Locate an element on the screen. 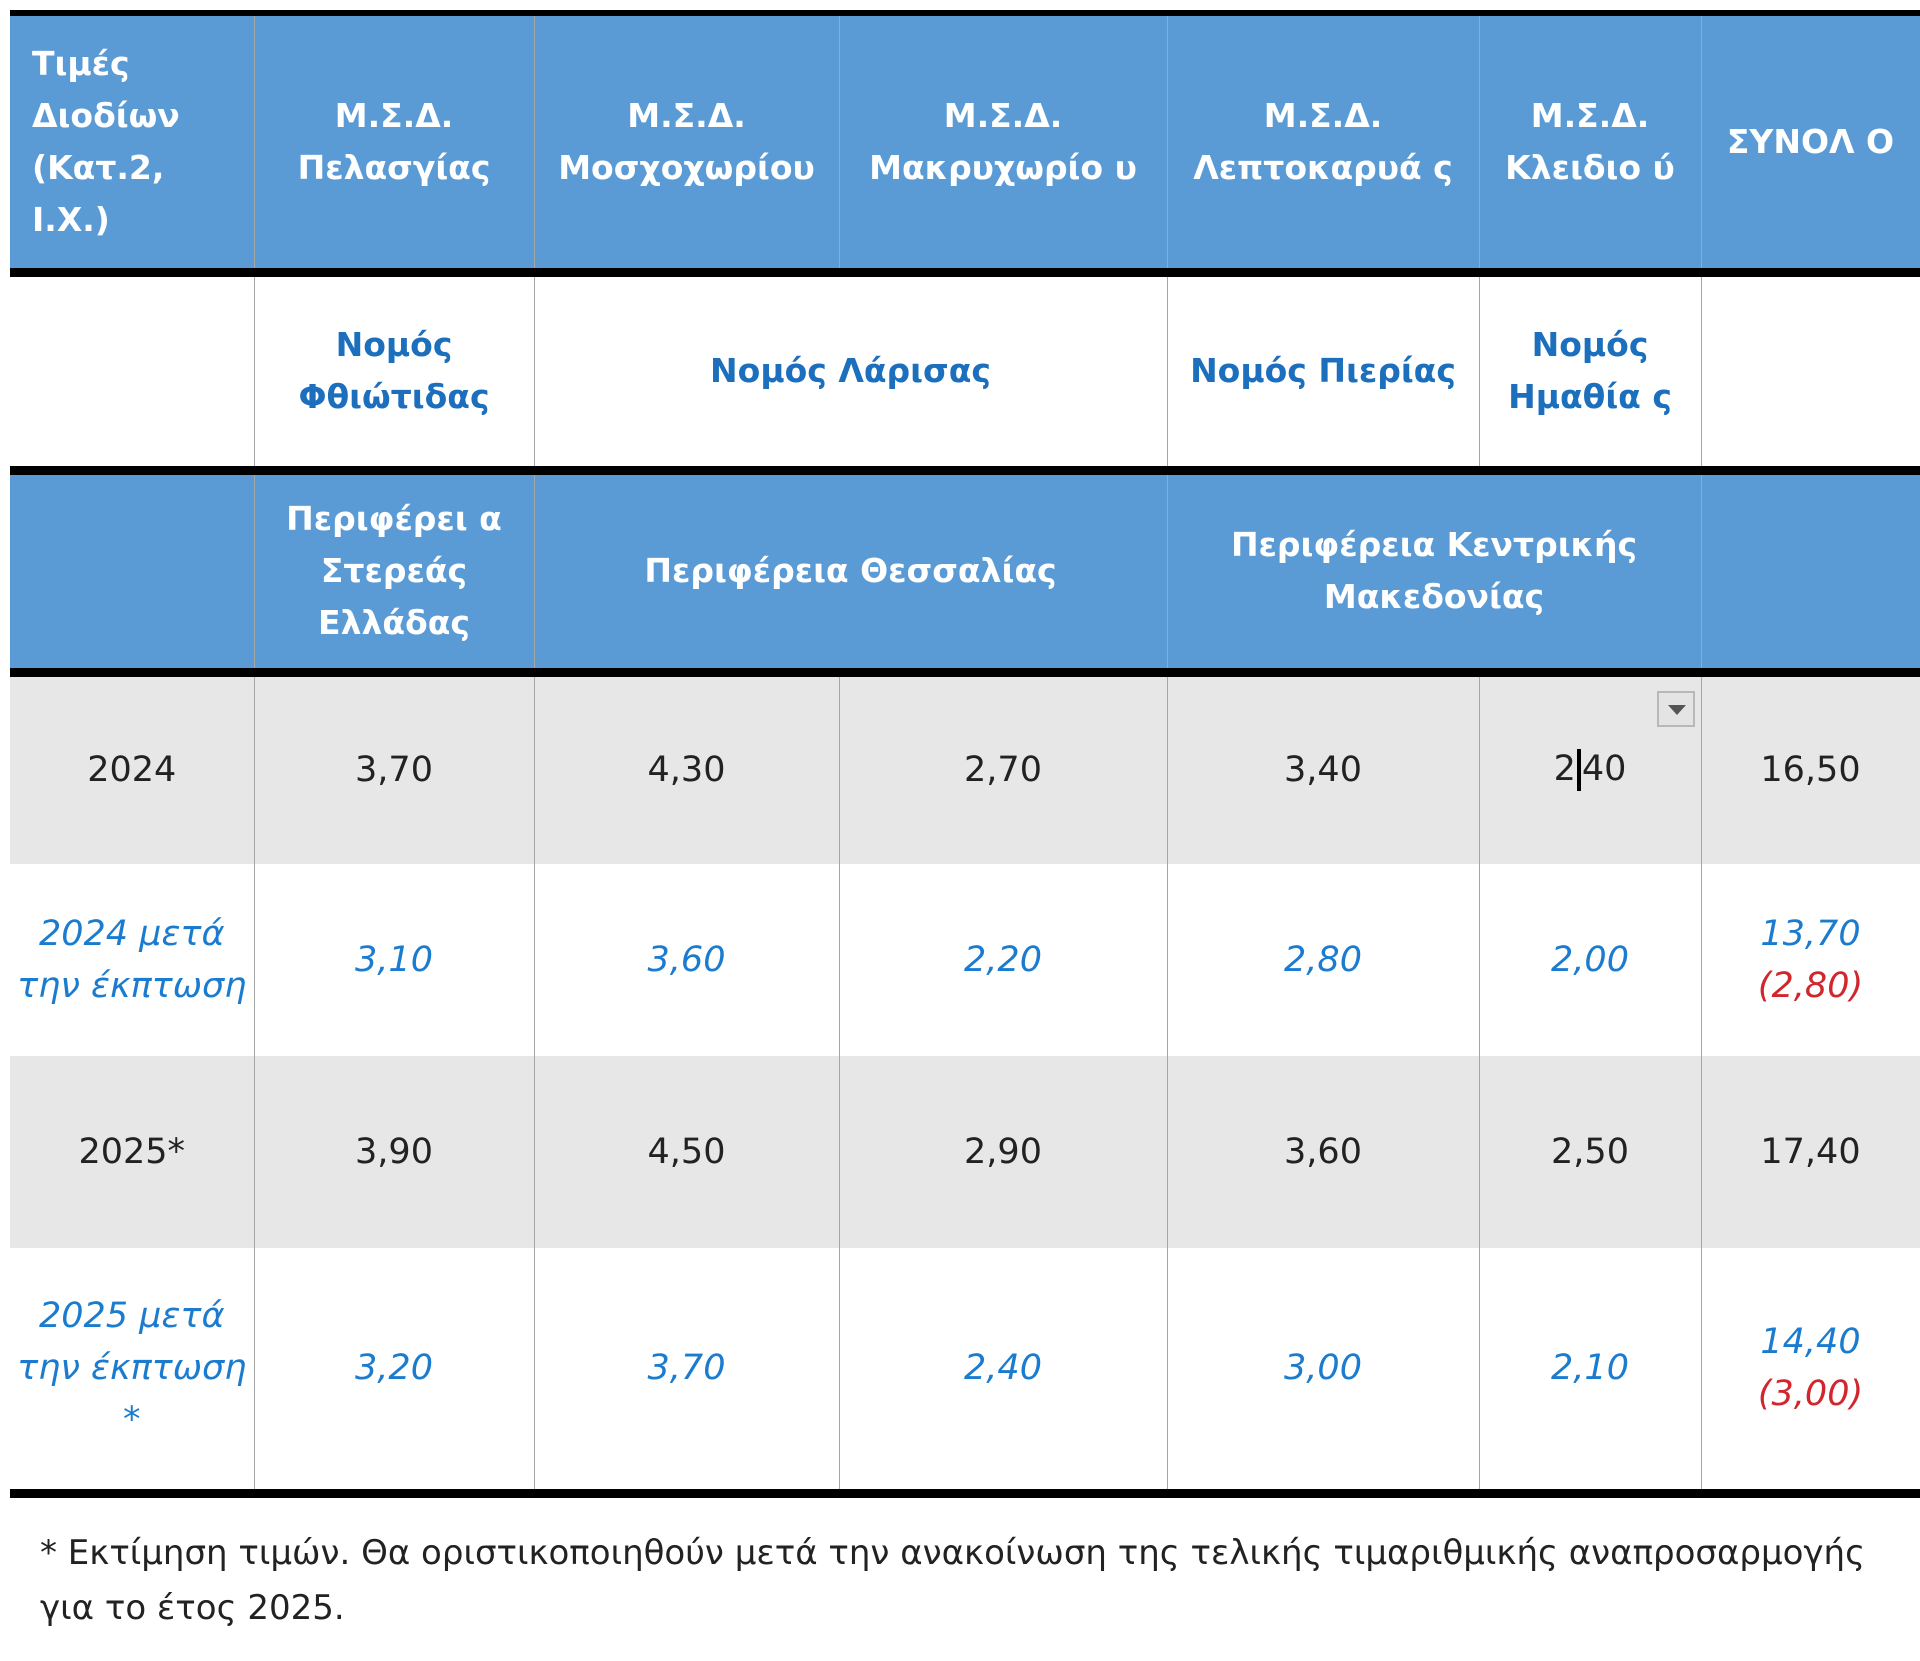  discount-text: (3,00) is located at coordinates (1810, 1394).